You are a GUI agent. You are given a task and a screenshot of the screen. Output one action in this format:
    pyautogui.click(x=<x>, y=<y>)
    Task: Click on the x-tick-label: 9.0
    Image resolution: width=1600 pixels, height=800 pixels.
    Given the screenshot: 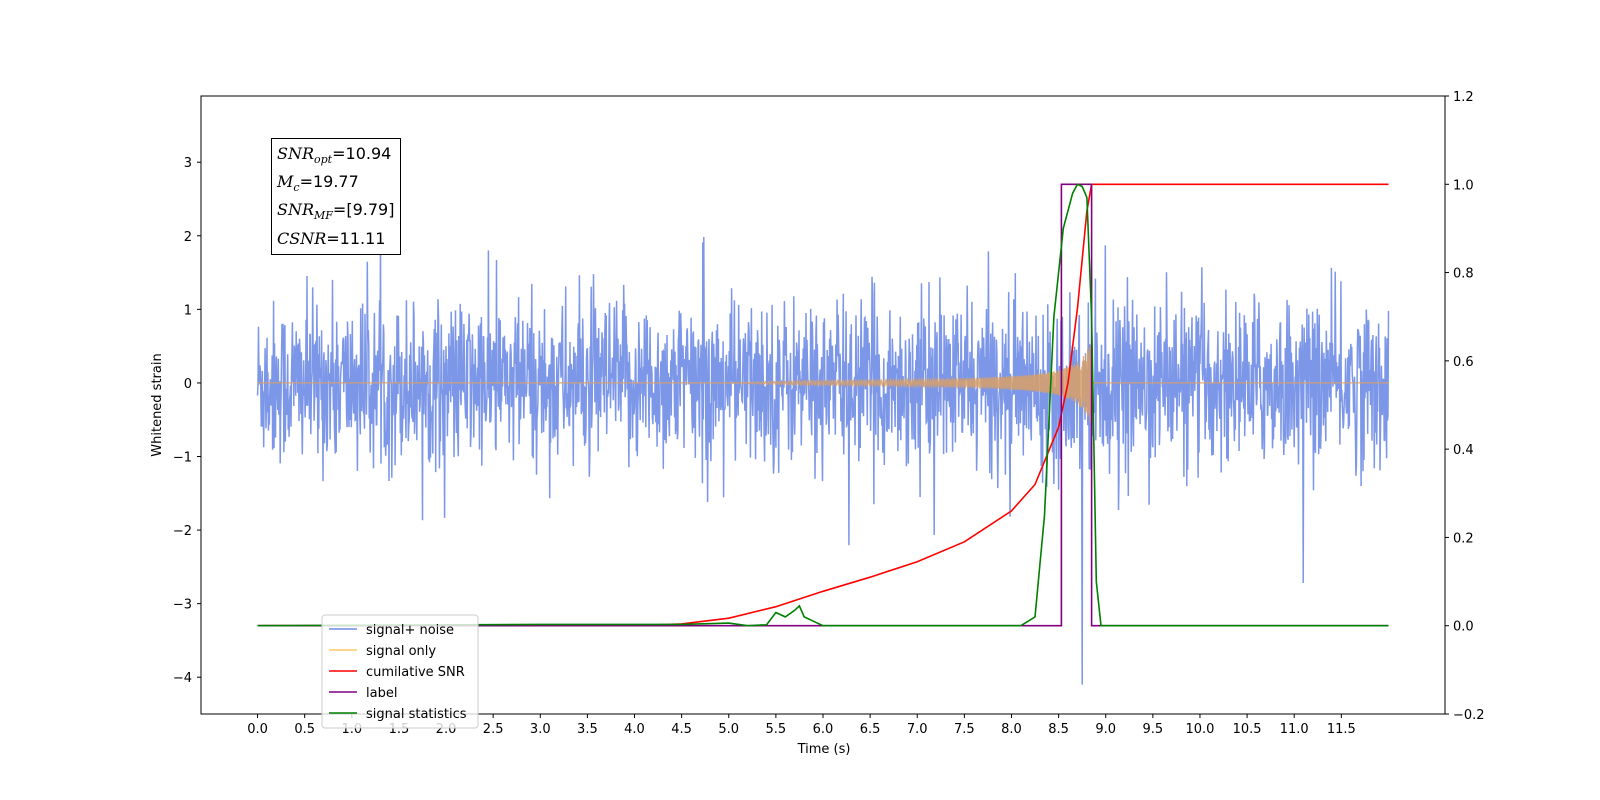 What is the action you would take?
    pyautogui.click(x=1105, y=729)
    